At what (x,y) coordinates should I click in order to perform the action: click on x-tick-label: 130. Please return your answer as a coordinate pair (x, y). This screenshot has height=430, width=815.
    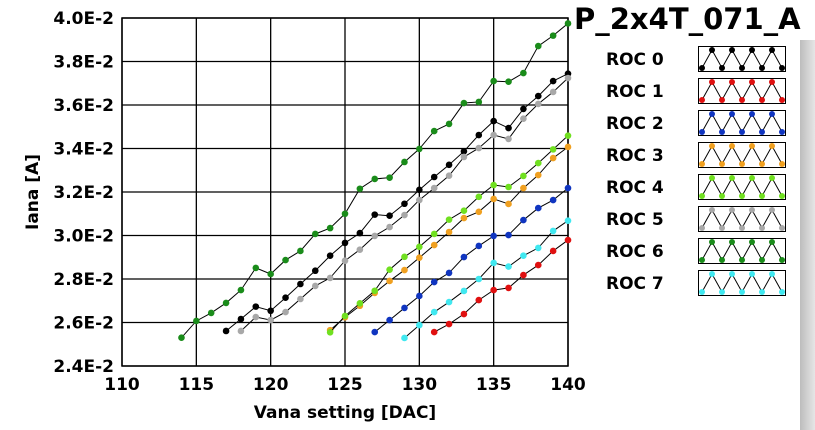
    Looking at the image, I should click on (420, 385).